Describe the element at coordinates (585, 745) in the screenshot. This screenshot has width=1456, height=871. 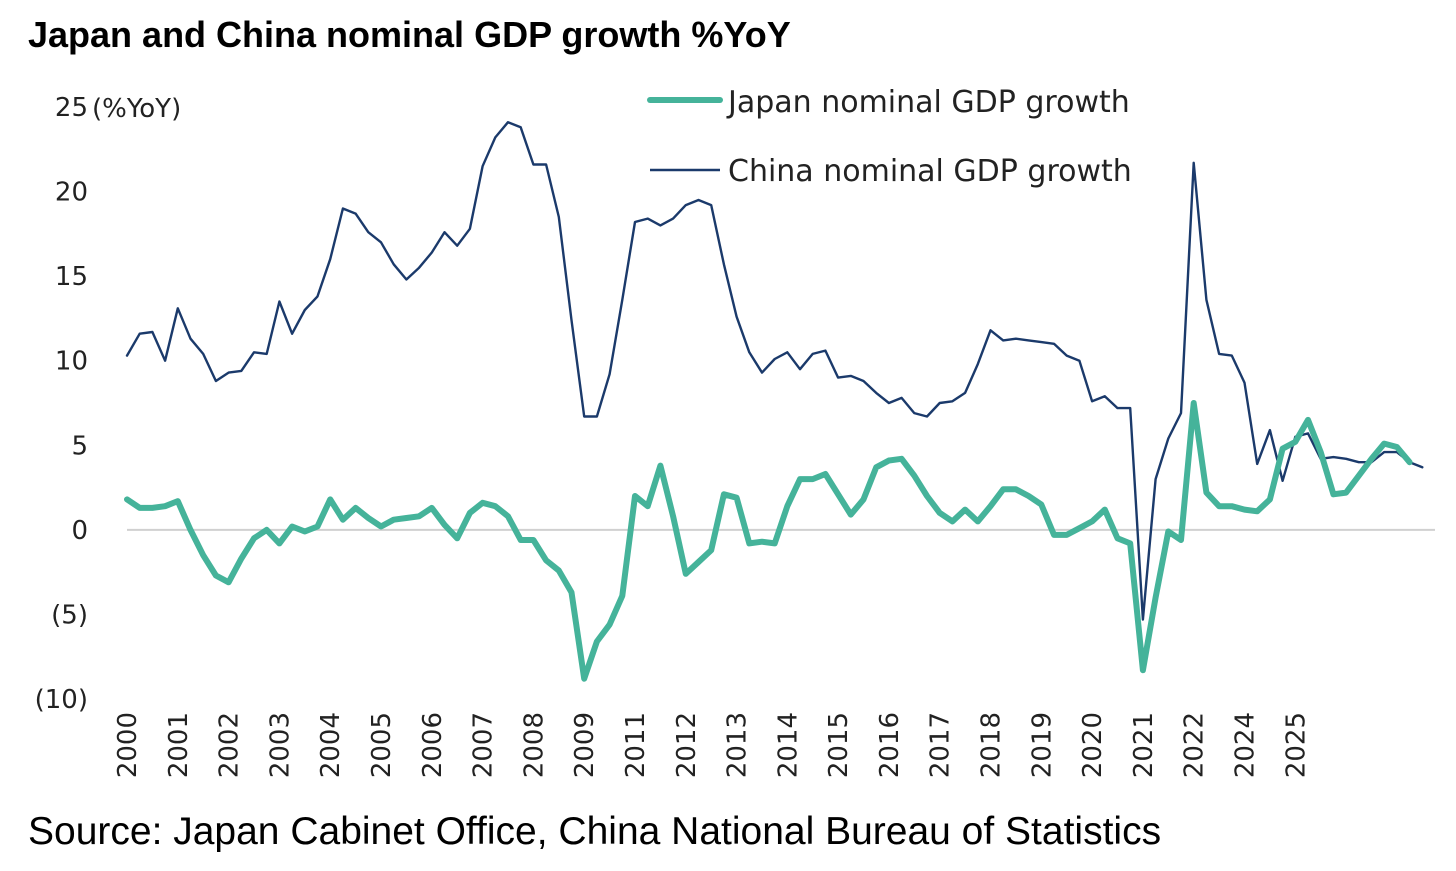
I see `x-tick-label: 2009` at that location.